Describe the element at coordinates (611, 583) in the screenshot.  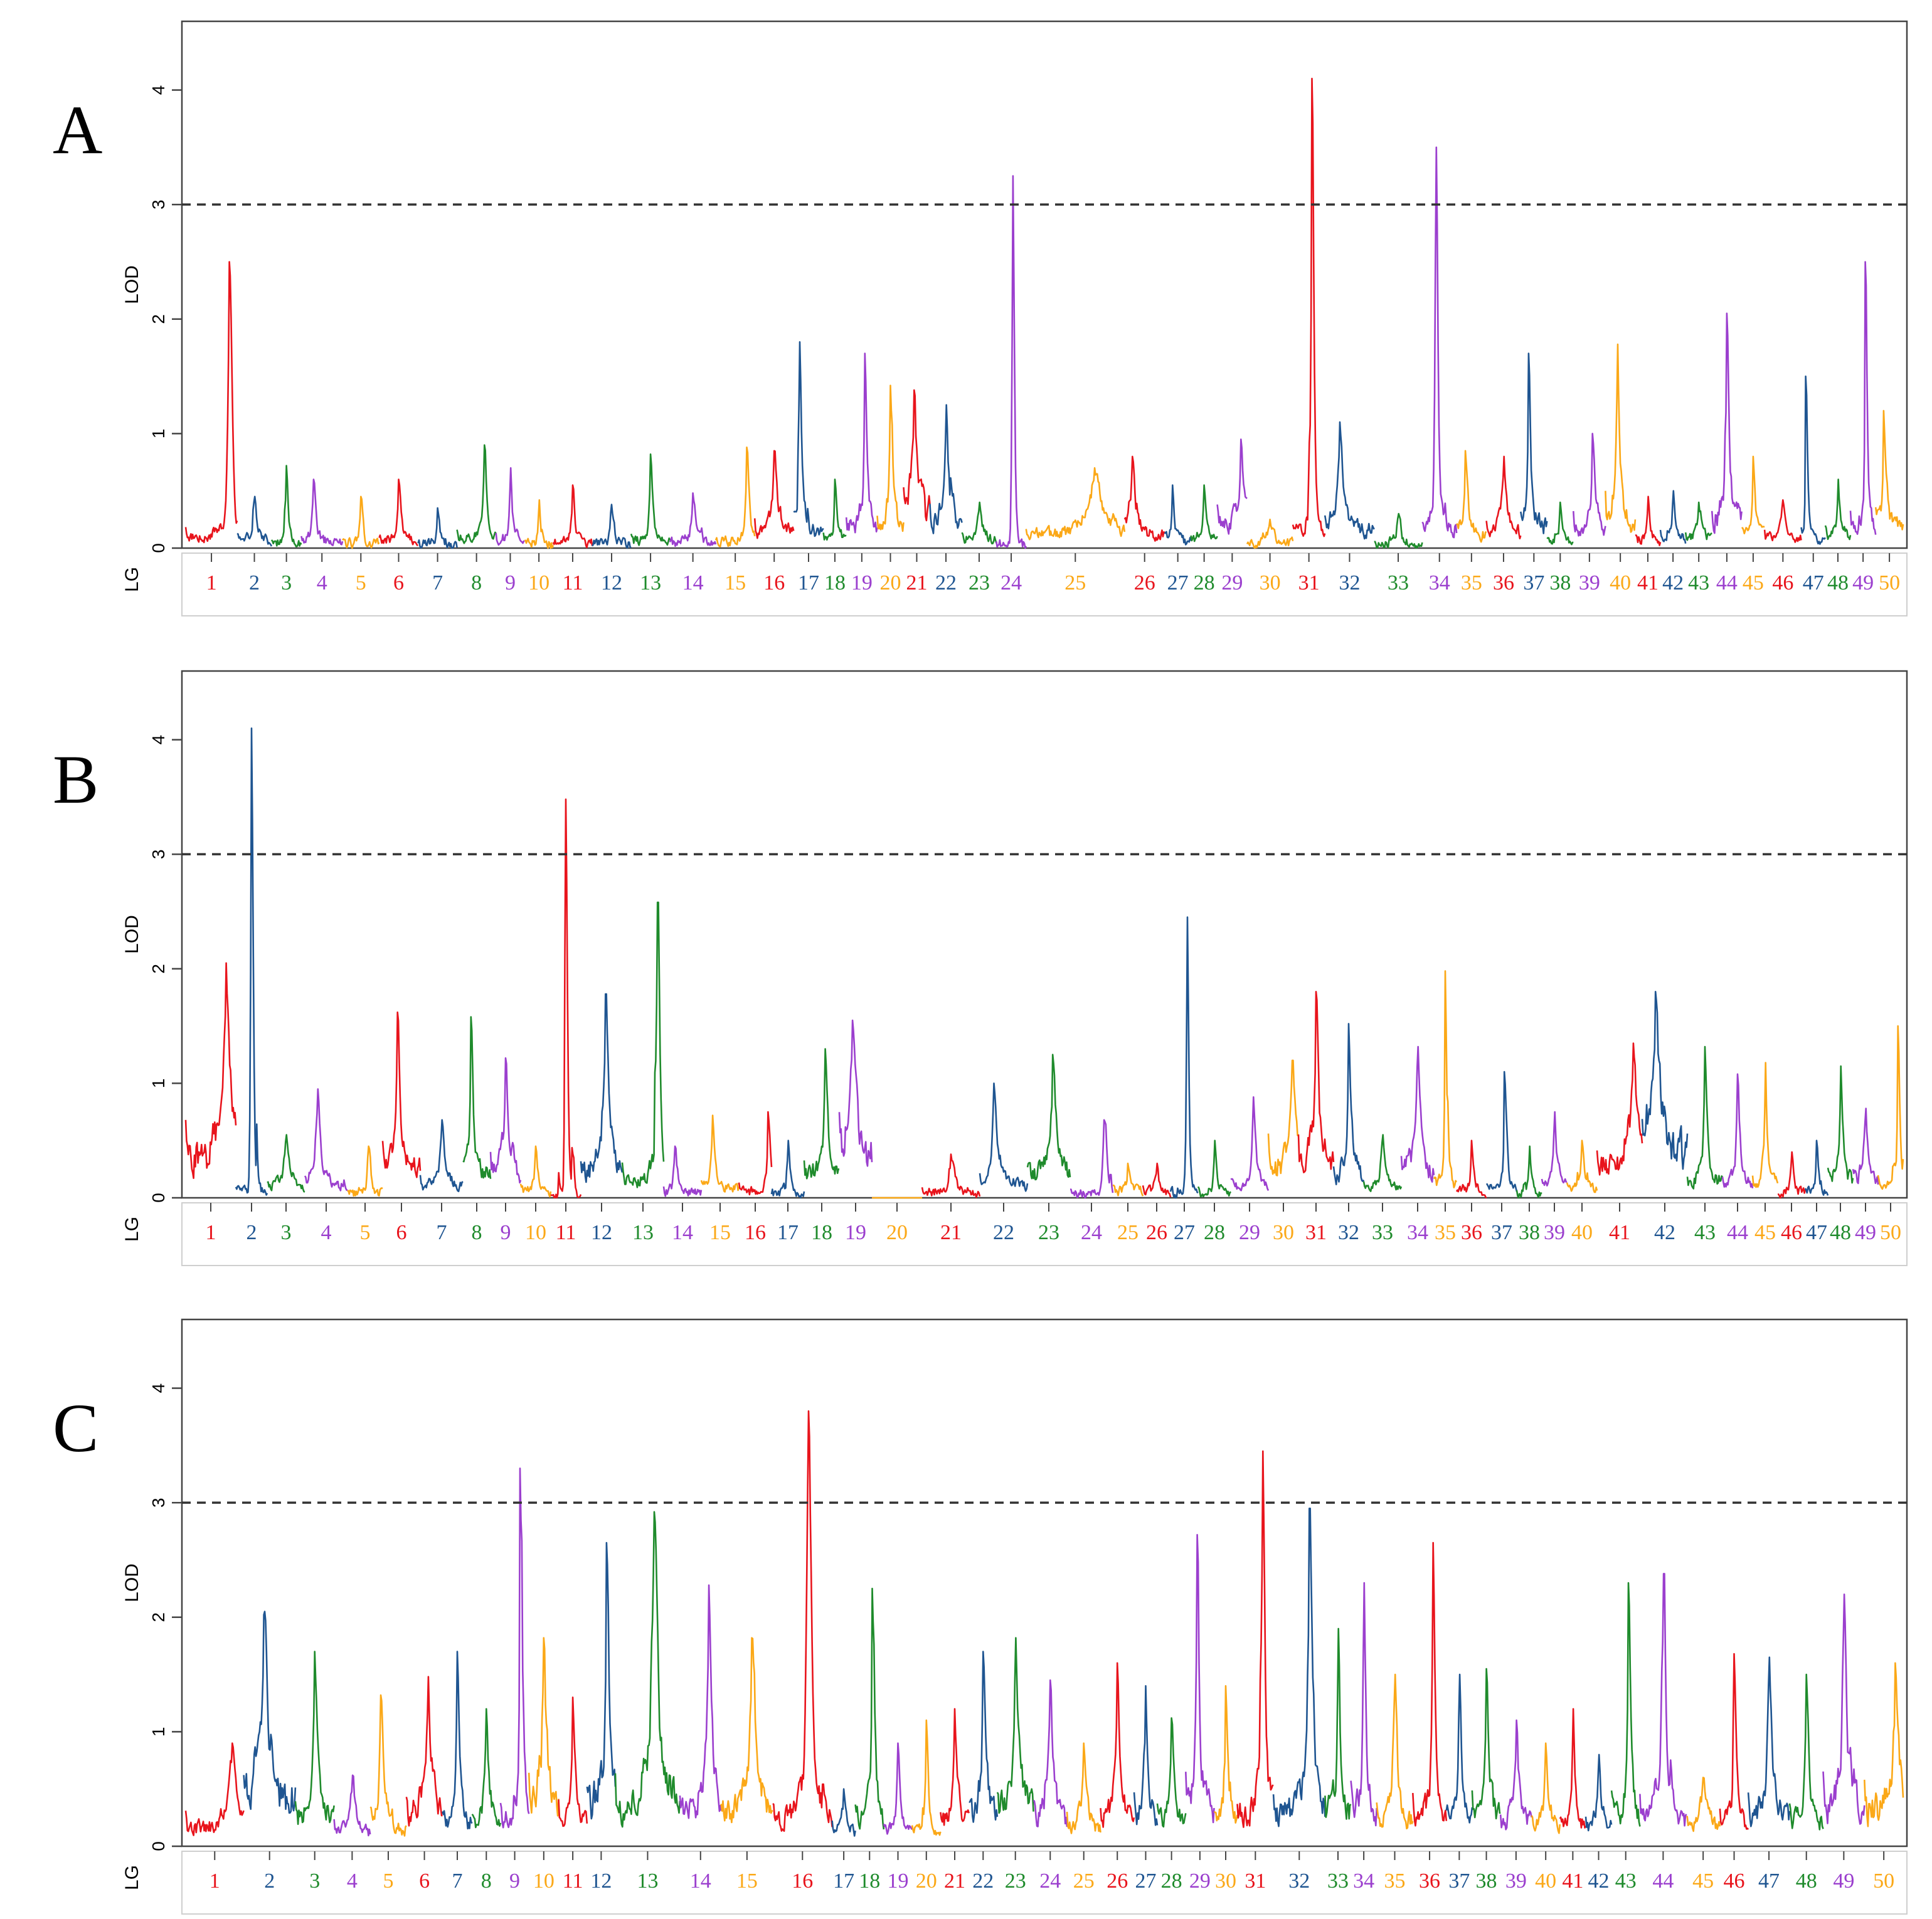
I see `lg-label: 12` at that location.